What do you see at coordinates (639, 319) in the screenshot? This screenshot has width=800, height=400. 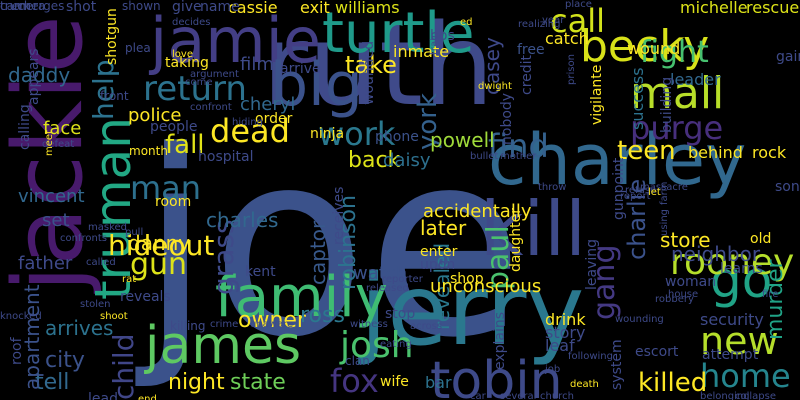 I see `word-wounding: wounding` at bounding box center [639, 319].